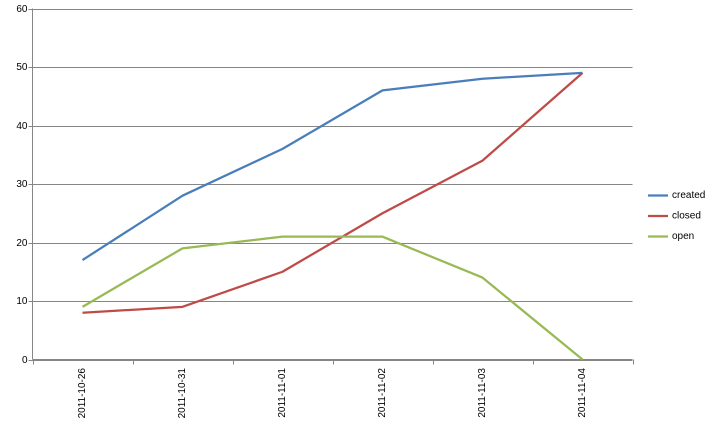 Image resolution: width=717 pixels, height=435 pixels. Describe the element at coordinates (282, 393) in the screenshot. I see `x-tick-label: 2011-11-01` at that location.